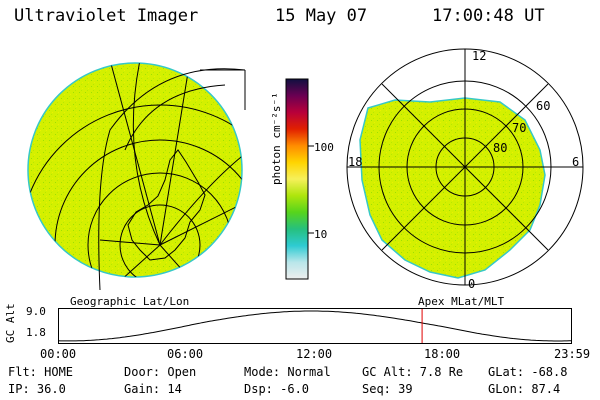 The image size is (600, 400). What do you see at coordinates (324, 147) in the screenshot?
I see `colorbar-tick-100: 100` at bounding box center [324, 147].